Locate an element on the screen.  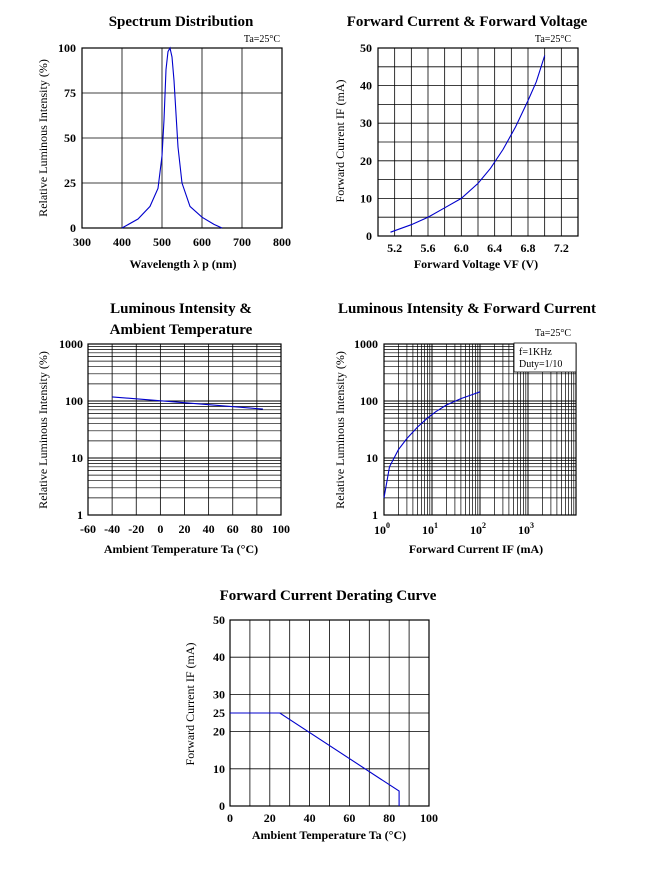
iv-ta-y-tick-label: 100 is located at coordinates (74, 401).